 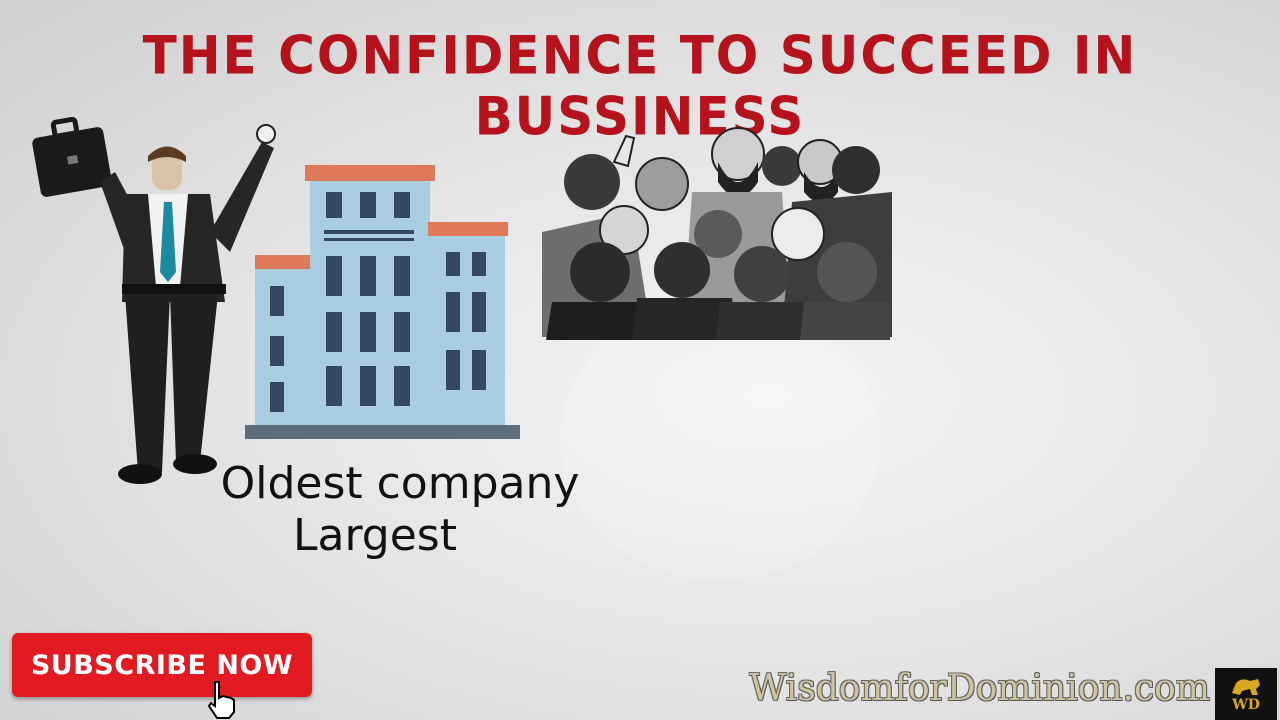 I want to click on office-building-icon, so click(x=382, y=302).